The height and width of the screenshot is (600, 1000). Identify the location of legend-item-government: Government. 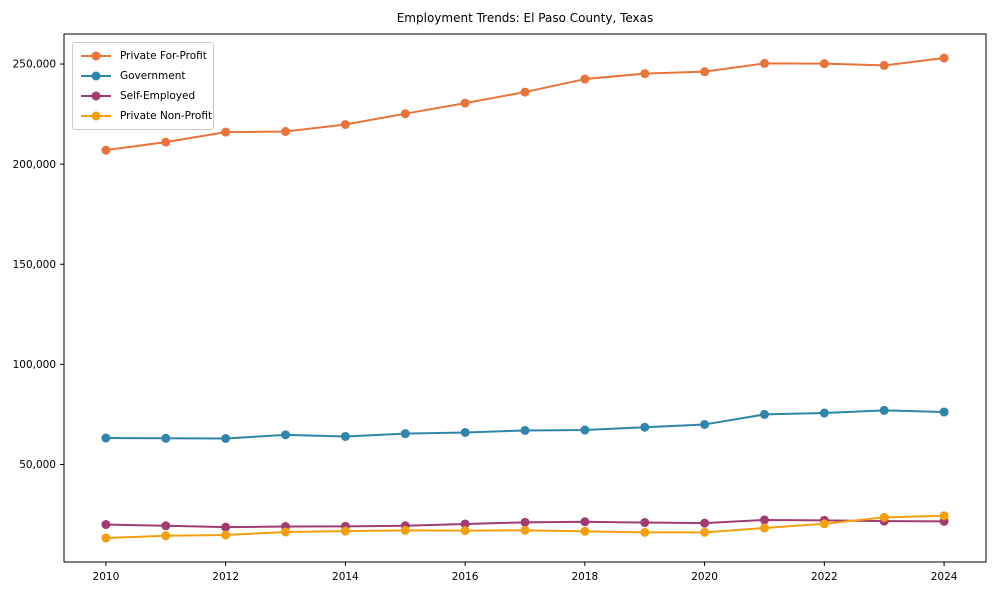
(142, 76).